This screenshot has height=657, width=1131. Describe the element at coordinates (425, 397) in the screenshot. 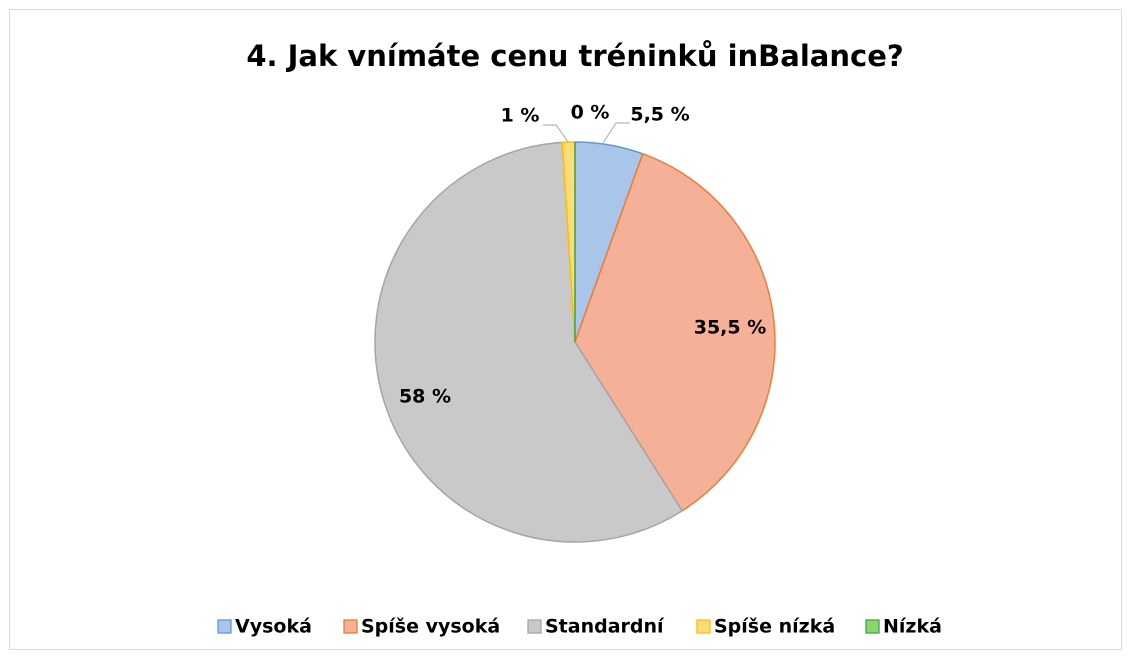

I see `data-label: 58 %` at that location.